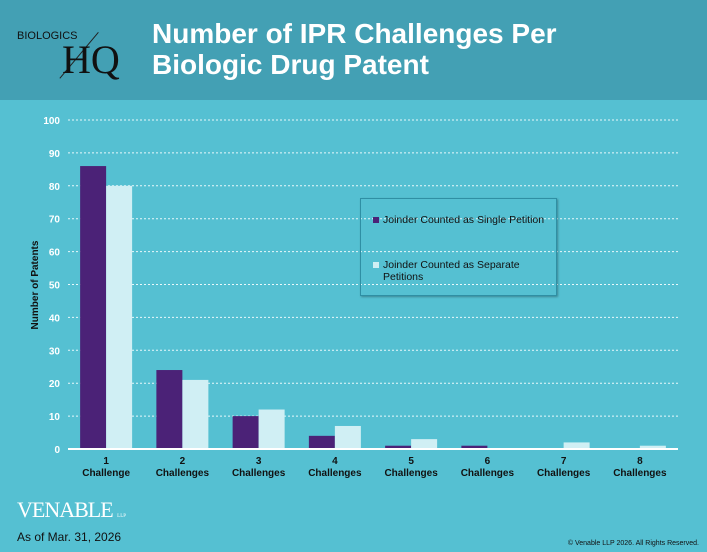 The height and width of the screenshot is (552, 707). Describe the element at coordinates (55, 384) in the screenshot. I see `y-tick-label: 20` at that location.